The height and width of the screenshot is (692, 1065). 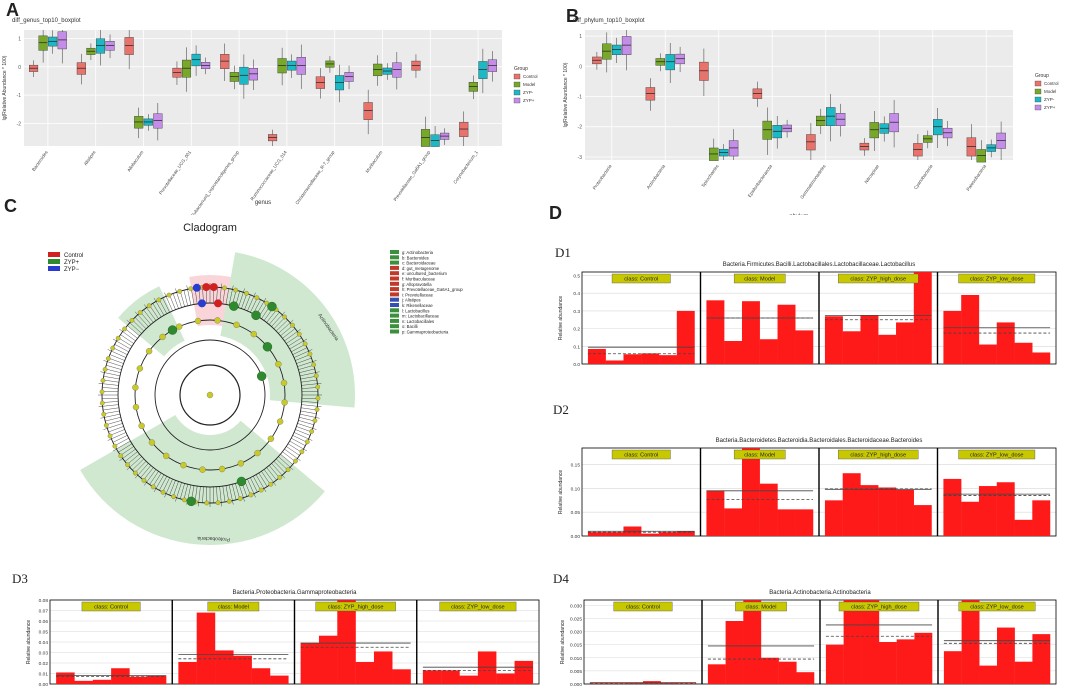 I want to click on taxa-legend-label: l: Lactobacillus, so click(x=415, y=310).